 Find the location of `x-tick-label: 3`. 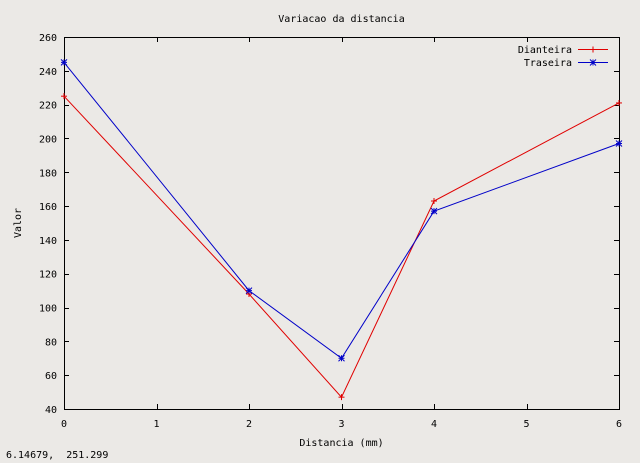

x-tick-label: 3 is located at coordinates (341, 424).